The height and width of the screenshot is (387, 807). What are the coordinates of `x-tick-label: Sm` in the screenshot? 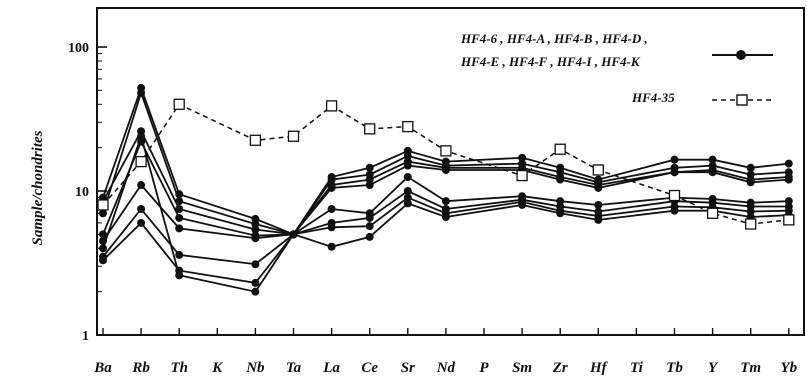 It's located at (522, 368).